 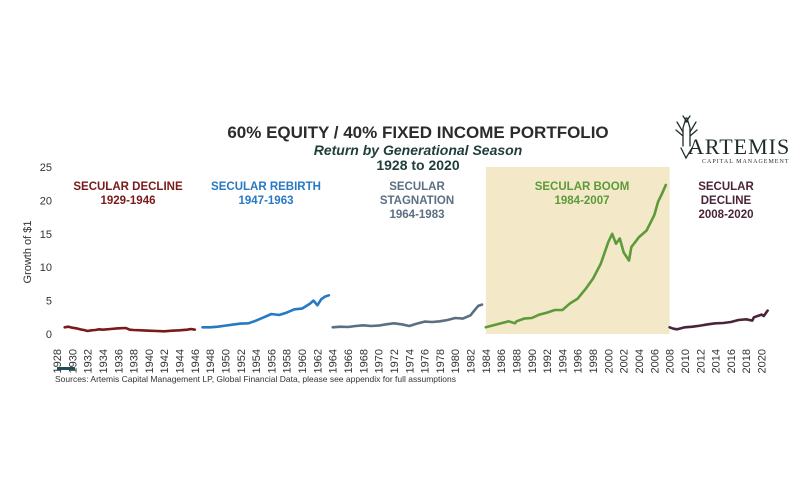 What do you see at coordinates (46, 201) in the screenshot?
I see `y-tick-label: 20` at bounding box center [46, 201].